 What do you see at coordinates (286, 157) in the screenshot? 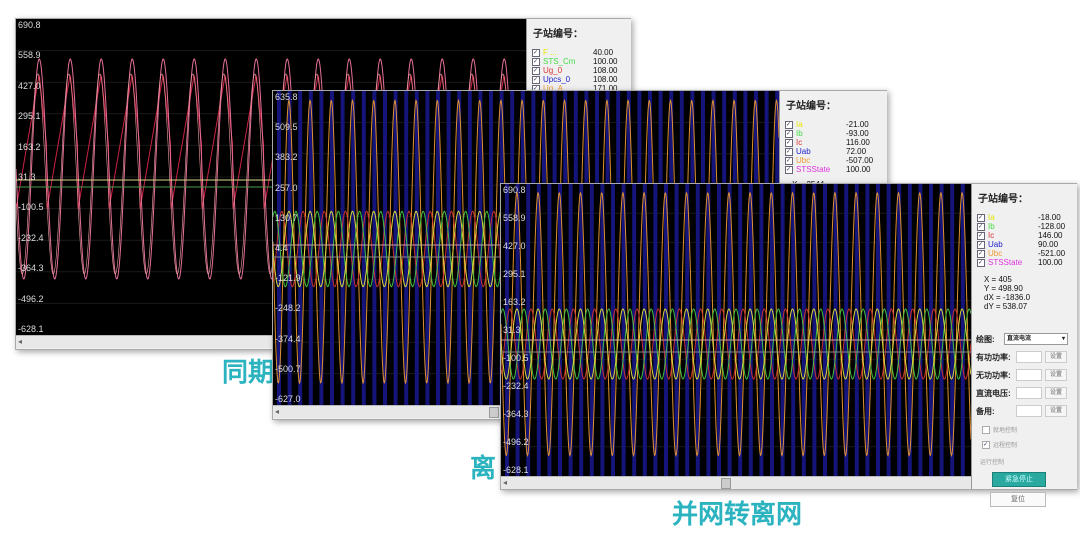
I see `y-tick-label: 383.2` at bounding box center [286, 157].